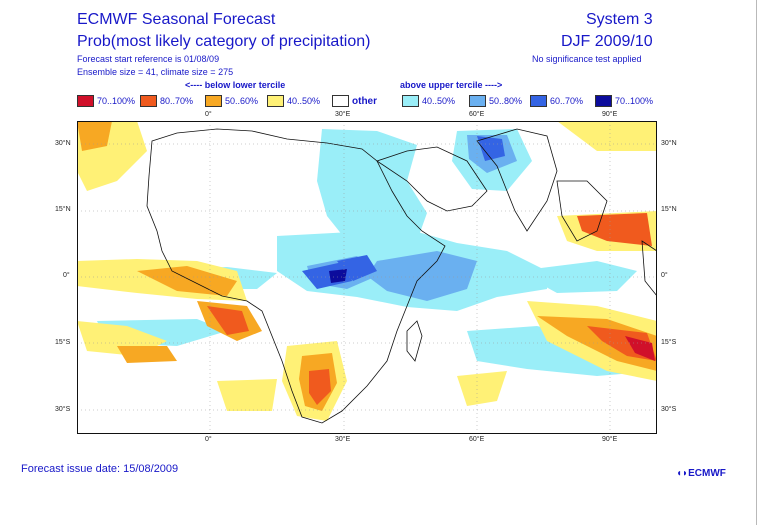 The image size is (765, 525). I want to click on lon-tick-top-60e: 60°E, so click(477, 114).